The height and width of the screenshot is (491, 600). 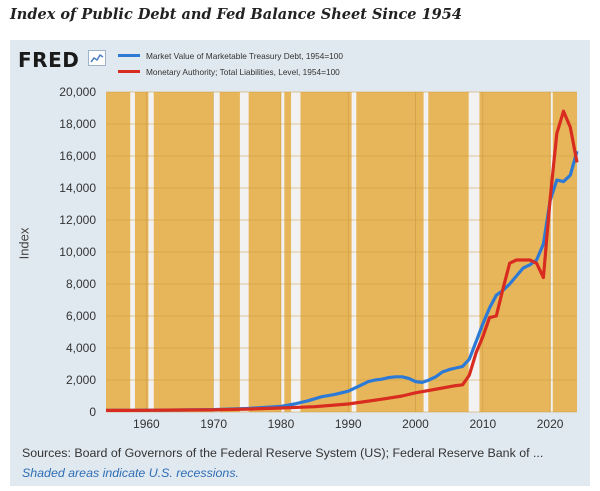 What do you see at coordinates (81, 348) in the screenshot?
I see `y-tick-label-2: 4,000` at bounding box center [81, 348].